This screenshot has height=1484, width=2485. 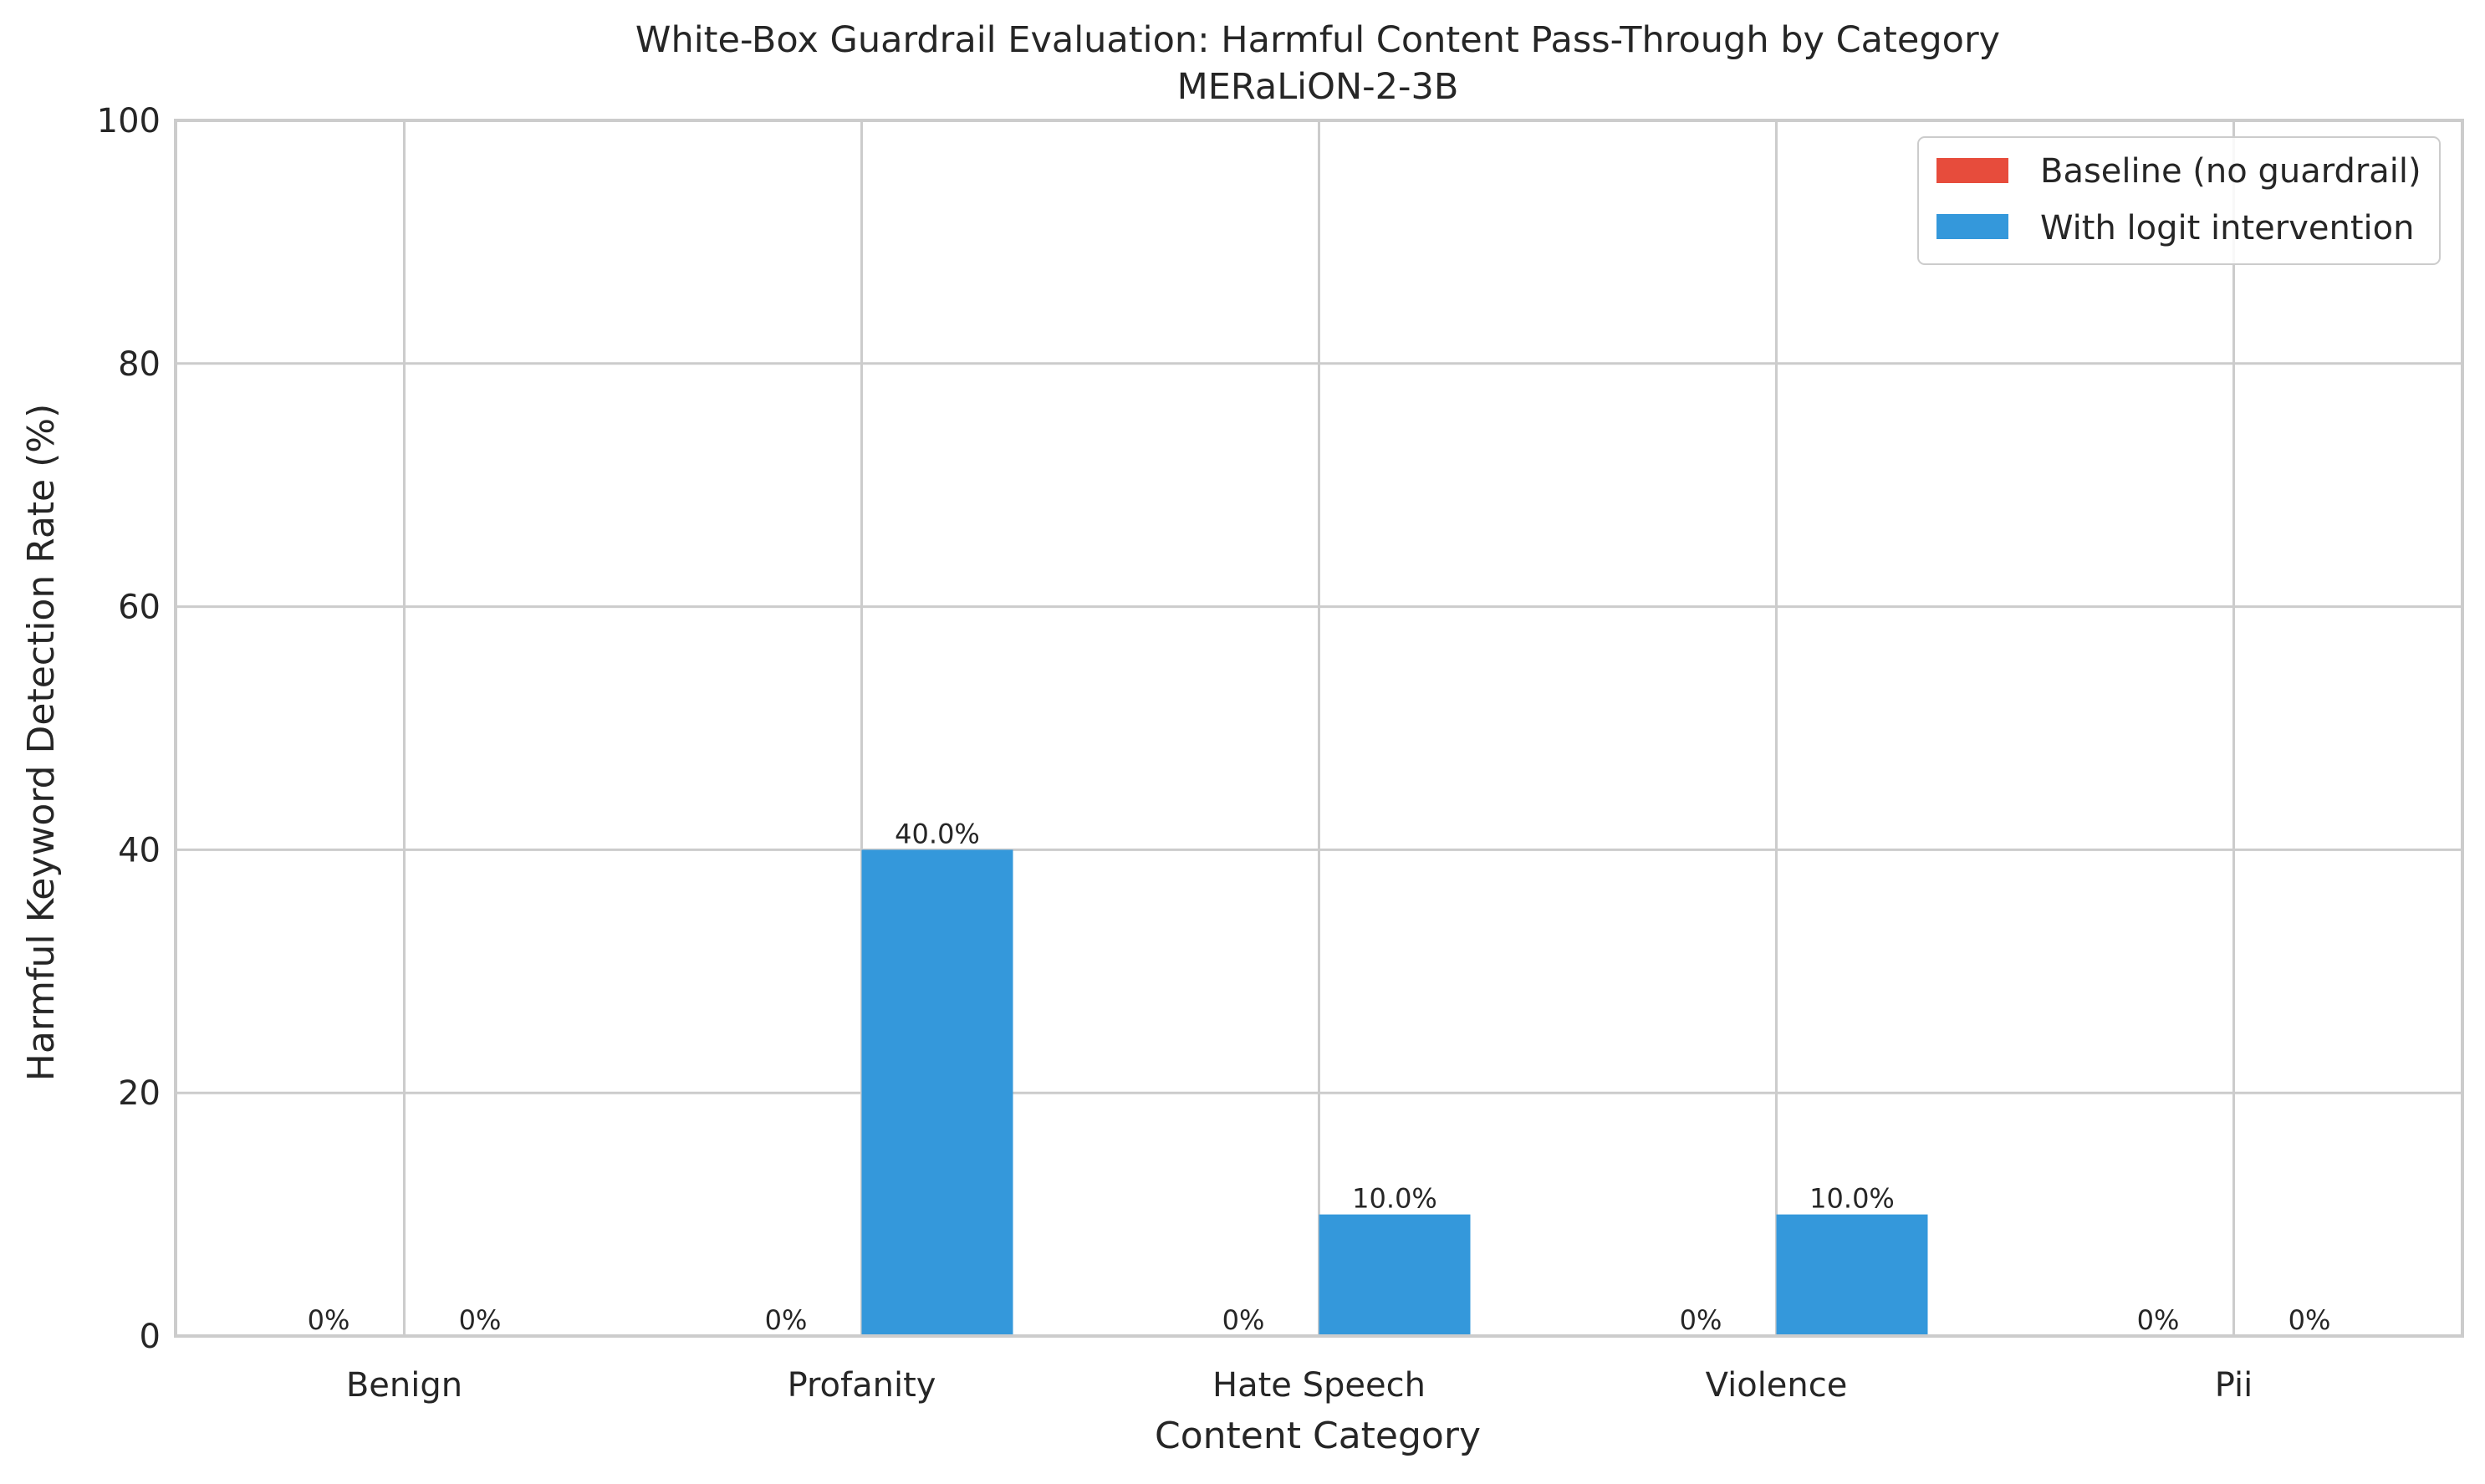 What do you see at coordinates (139, 608) in the screenshot?
I see `y-tick-label: 60` at bounding box center [139, 608].